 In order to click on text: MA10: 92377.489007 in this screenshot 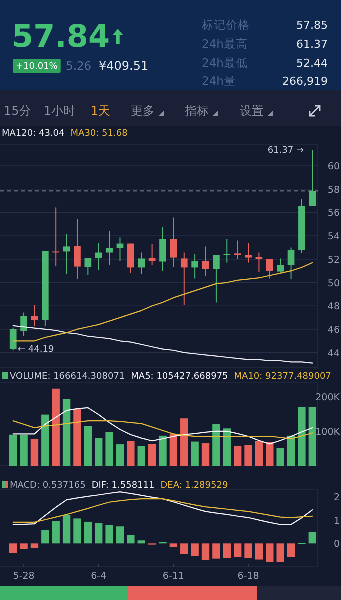, I will do `click(283, 377)`.